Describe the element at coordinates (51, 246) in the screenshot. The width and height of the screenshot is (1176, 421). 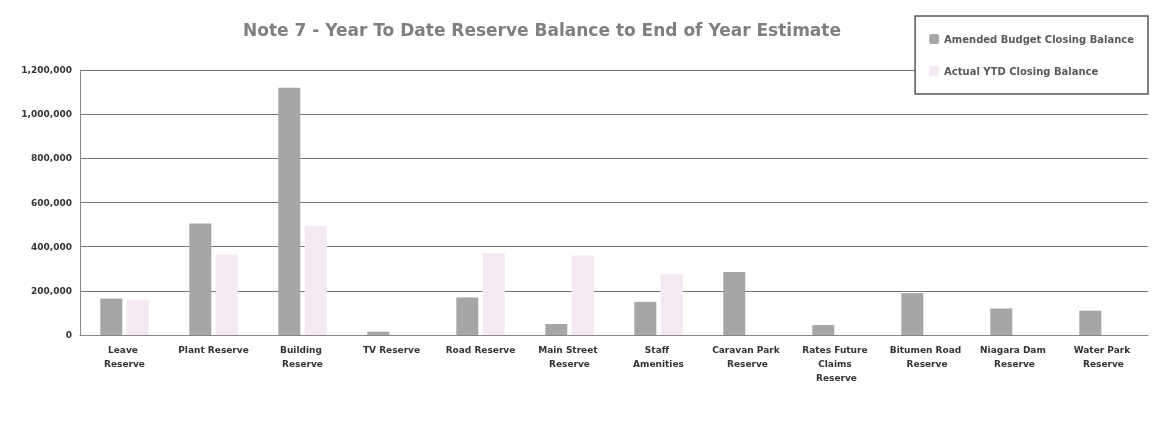
I see `y-tick-label: 400,000` at that location.